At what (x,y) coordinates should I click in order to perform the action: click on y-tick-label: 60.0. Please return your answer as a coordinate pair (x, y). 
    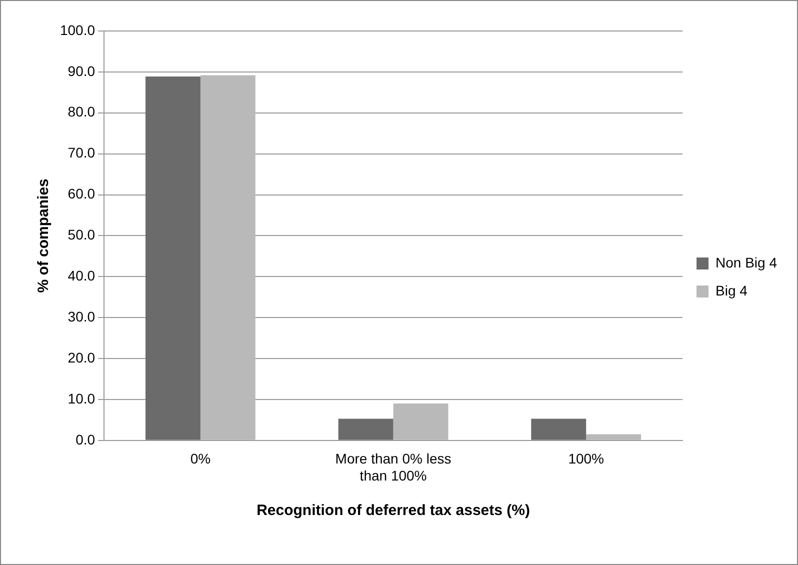
    Looking at the image, I should click on (82, 194).